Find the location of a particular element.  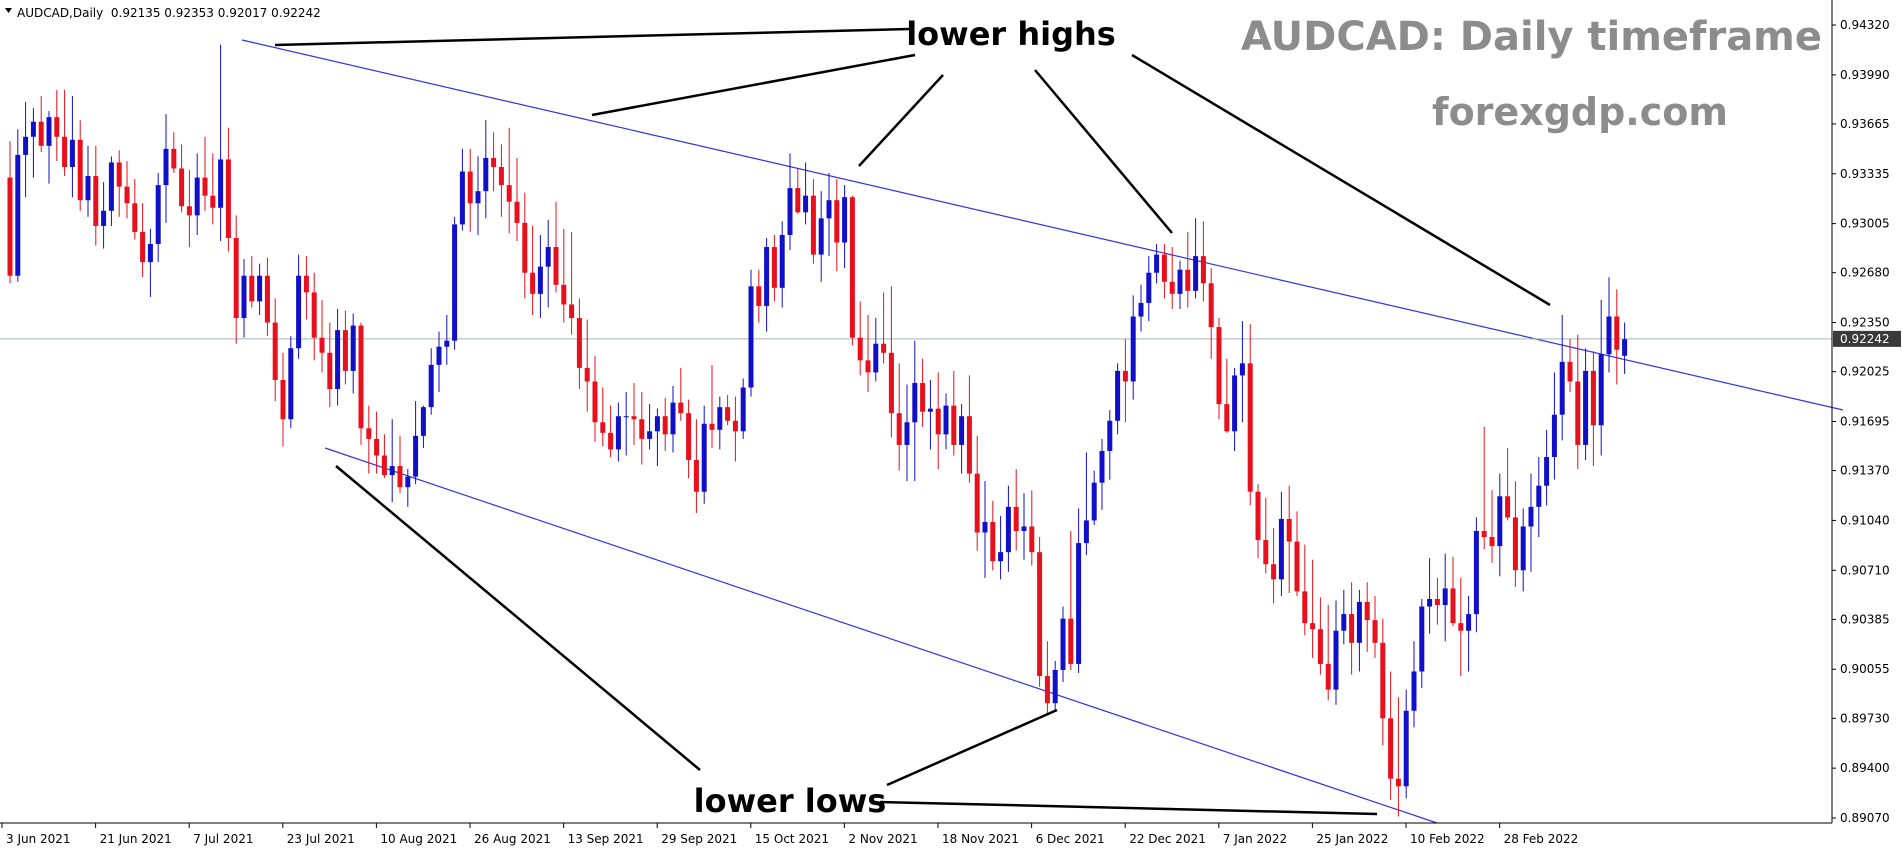

annotation-lower-lows: lower lows is located at coordinates (790, 801).